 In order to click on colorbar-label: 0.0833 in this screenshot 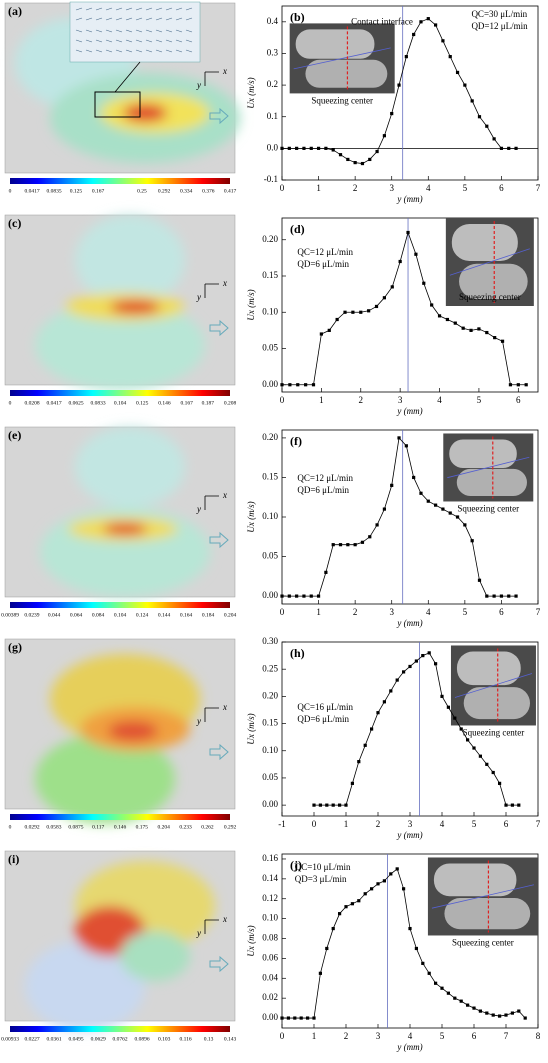, I will do `click(98, 403)`.